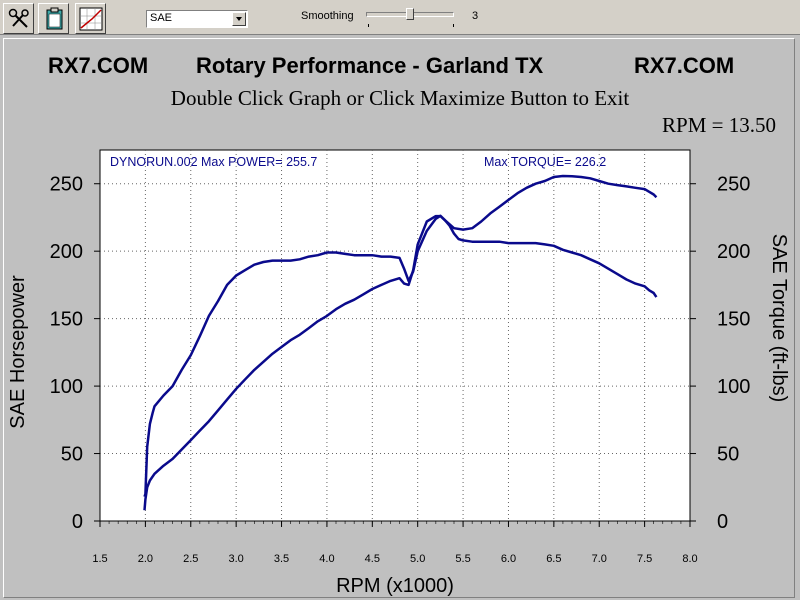 This screenshot has width=800, height=600. I want to click on x-tick-label: 4.5, so click(372, 559).